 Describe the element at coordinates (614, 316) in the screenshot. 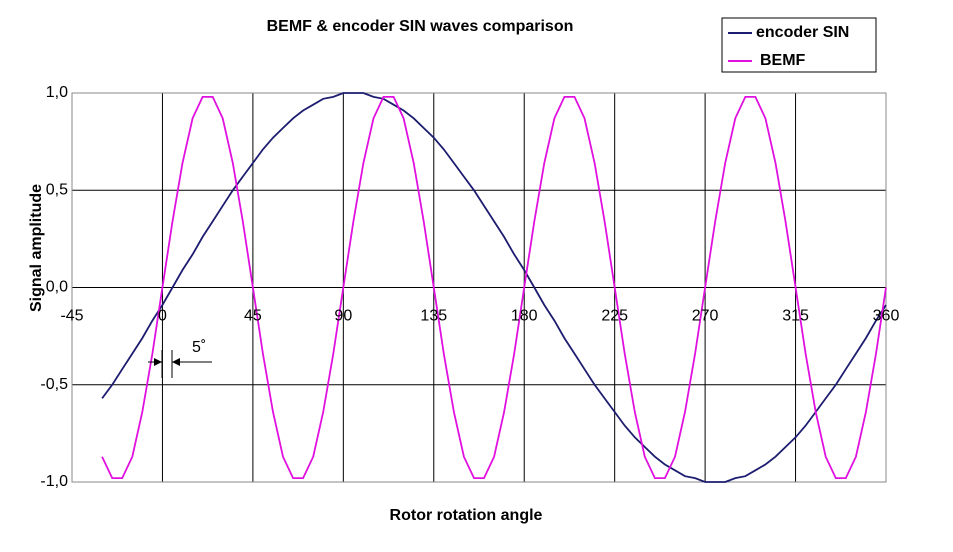

I see `x-tick-label: 225` at that location.